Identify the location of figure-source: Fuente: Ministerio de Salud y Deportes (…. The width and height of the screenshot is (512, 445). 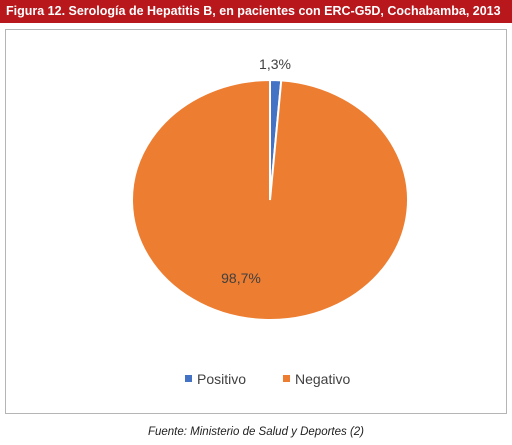
(256, 432).